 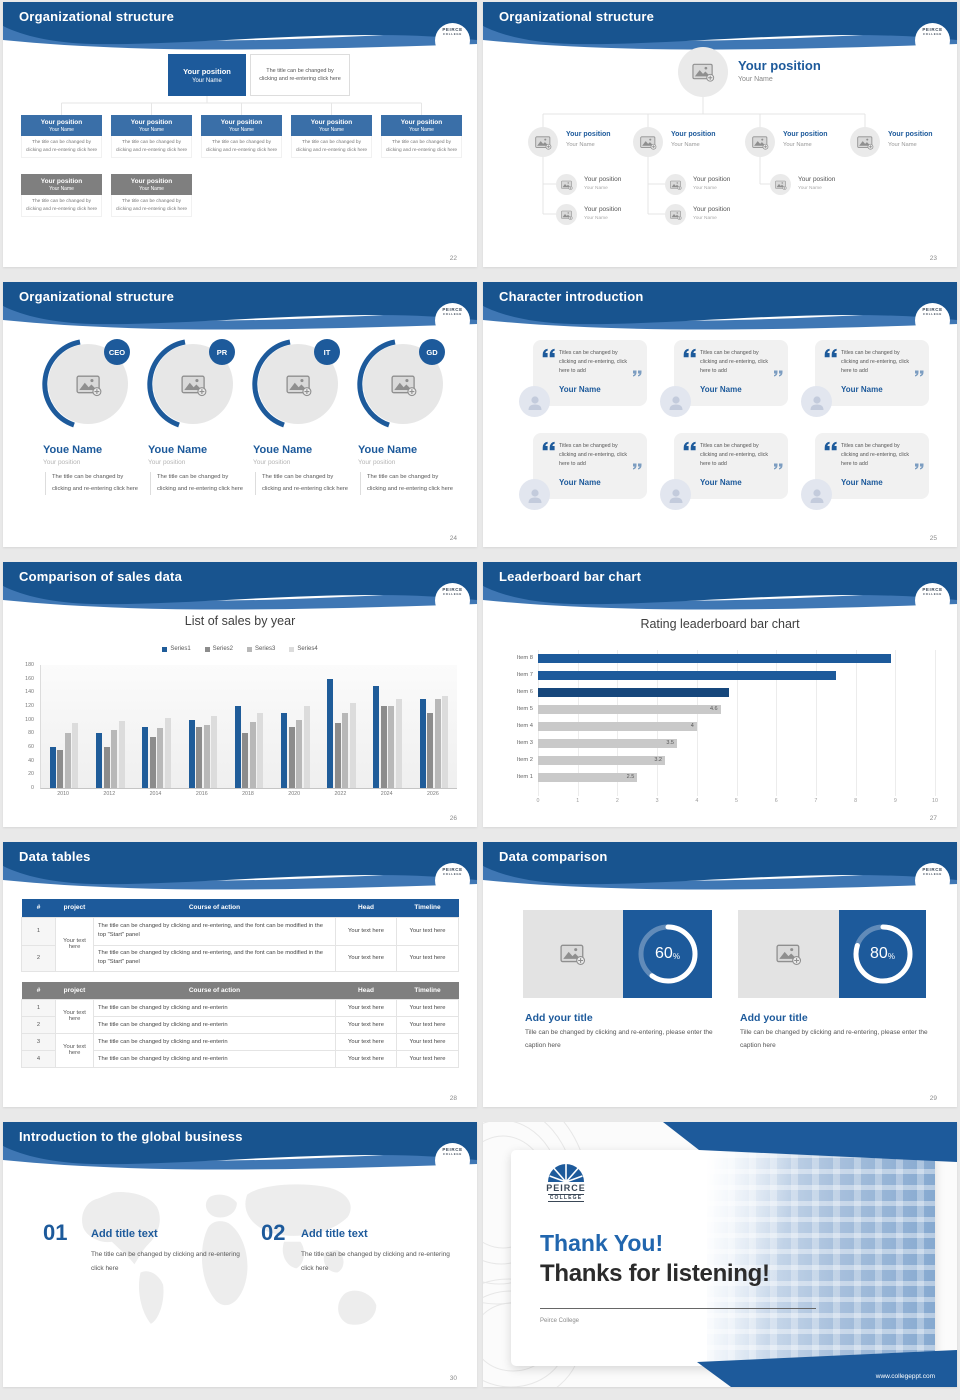 What do you see at coordinates (657, 801) in the screenshot?
I see `x-tick: 3` at bounding box center [657, 801].